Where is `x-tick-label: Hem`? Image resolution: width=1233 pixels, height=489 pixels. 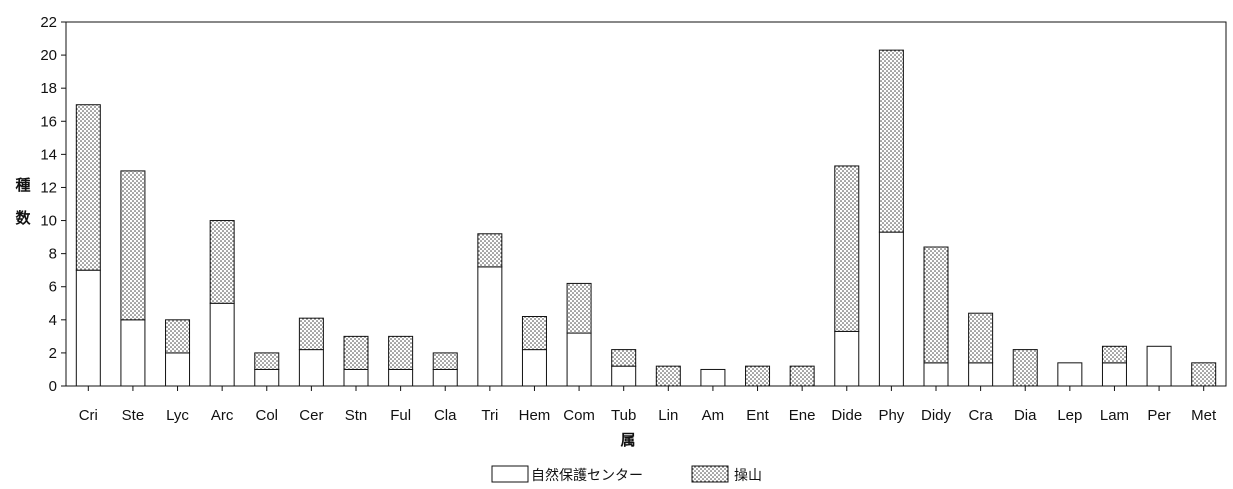
x-tick-label: Hem is located at coordinates (535, 415).